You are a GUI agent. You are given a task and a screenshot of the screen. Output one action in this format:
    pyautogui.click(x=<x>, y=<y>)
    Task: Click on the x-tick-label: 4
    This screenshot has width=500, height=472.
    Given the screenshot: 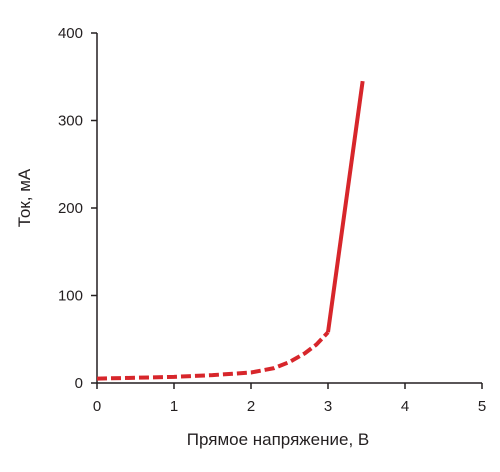 What is the action you would take?
    pyautogui.click(x=405, y=406)
    